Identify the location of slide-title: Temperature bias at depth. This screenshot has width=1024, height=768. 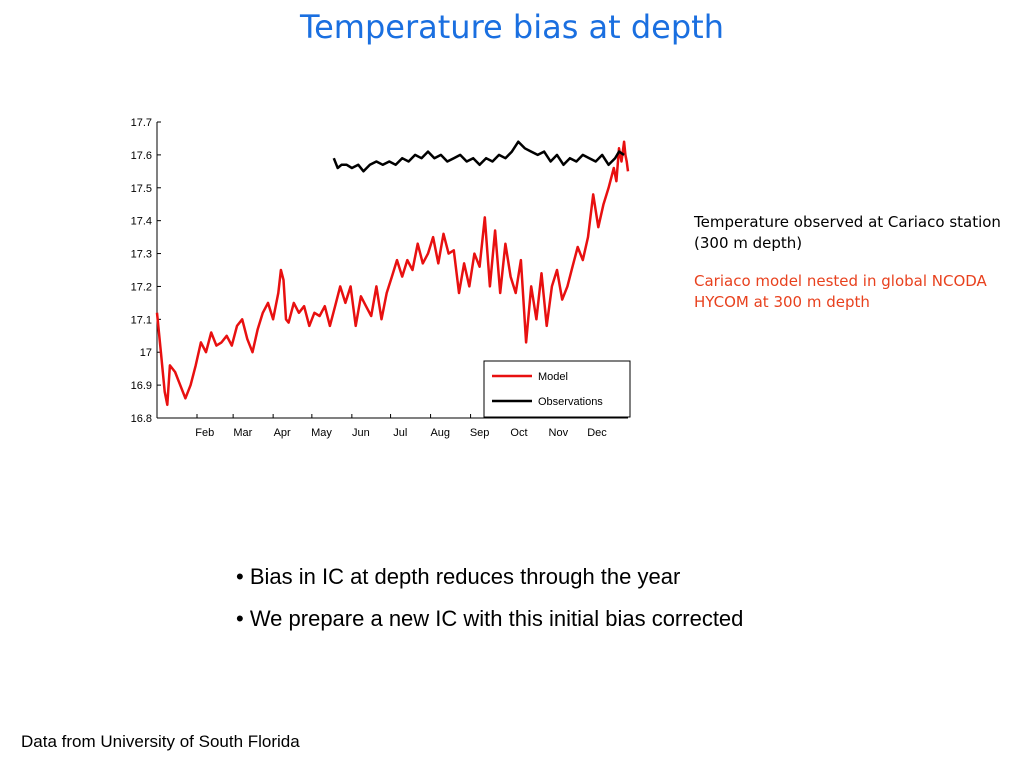
(512, 27).